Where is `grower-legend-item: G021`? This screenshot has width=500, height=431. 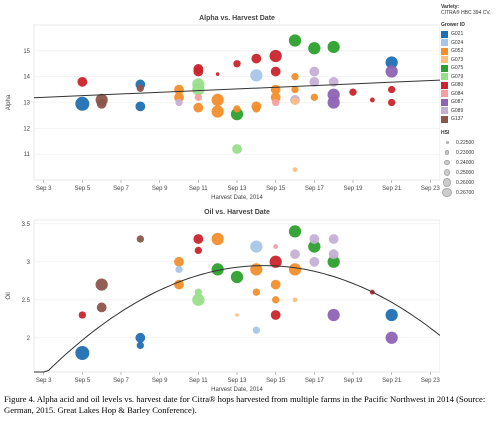 grower-legend-item: G021 is located at coordinates (469, 34).